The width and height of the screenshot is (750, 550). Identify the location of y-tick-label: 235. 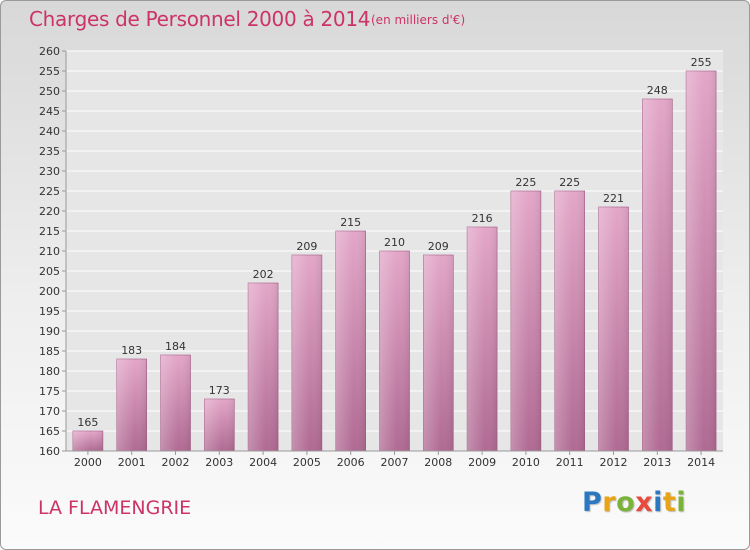
(49, 151).